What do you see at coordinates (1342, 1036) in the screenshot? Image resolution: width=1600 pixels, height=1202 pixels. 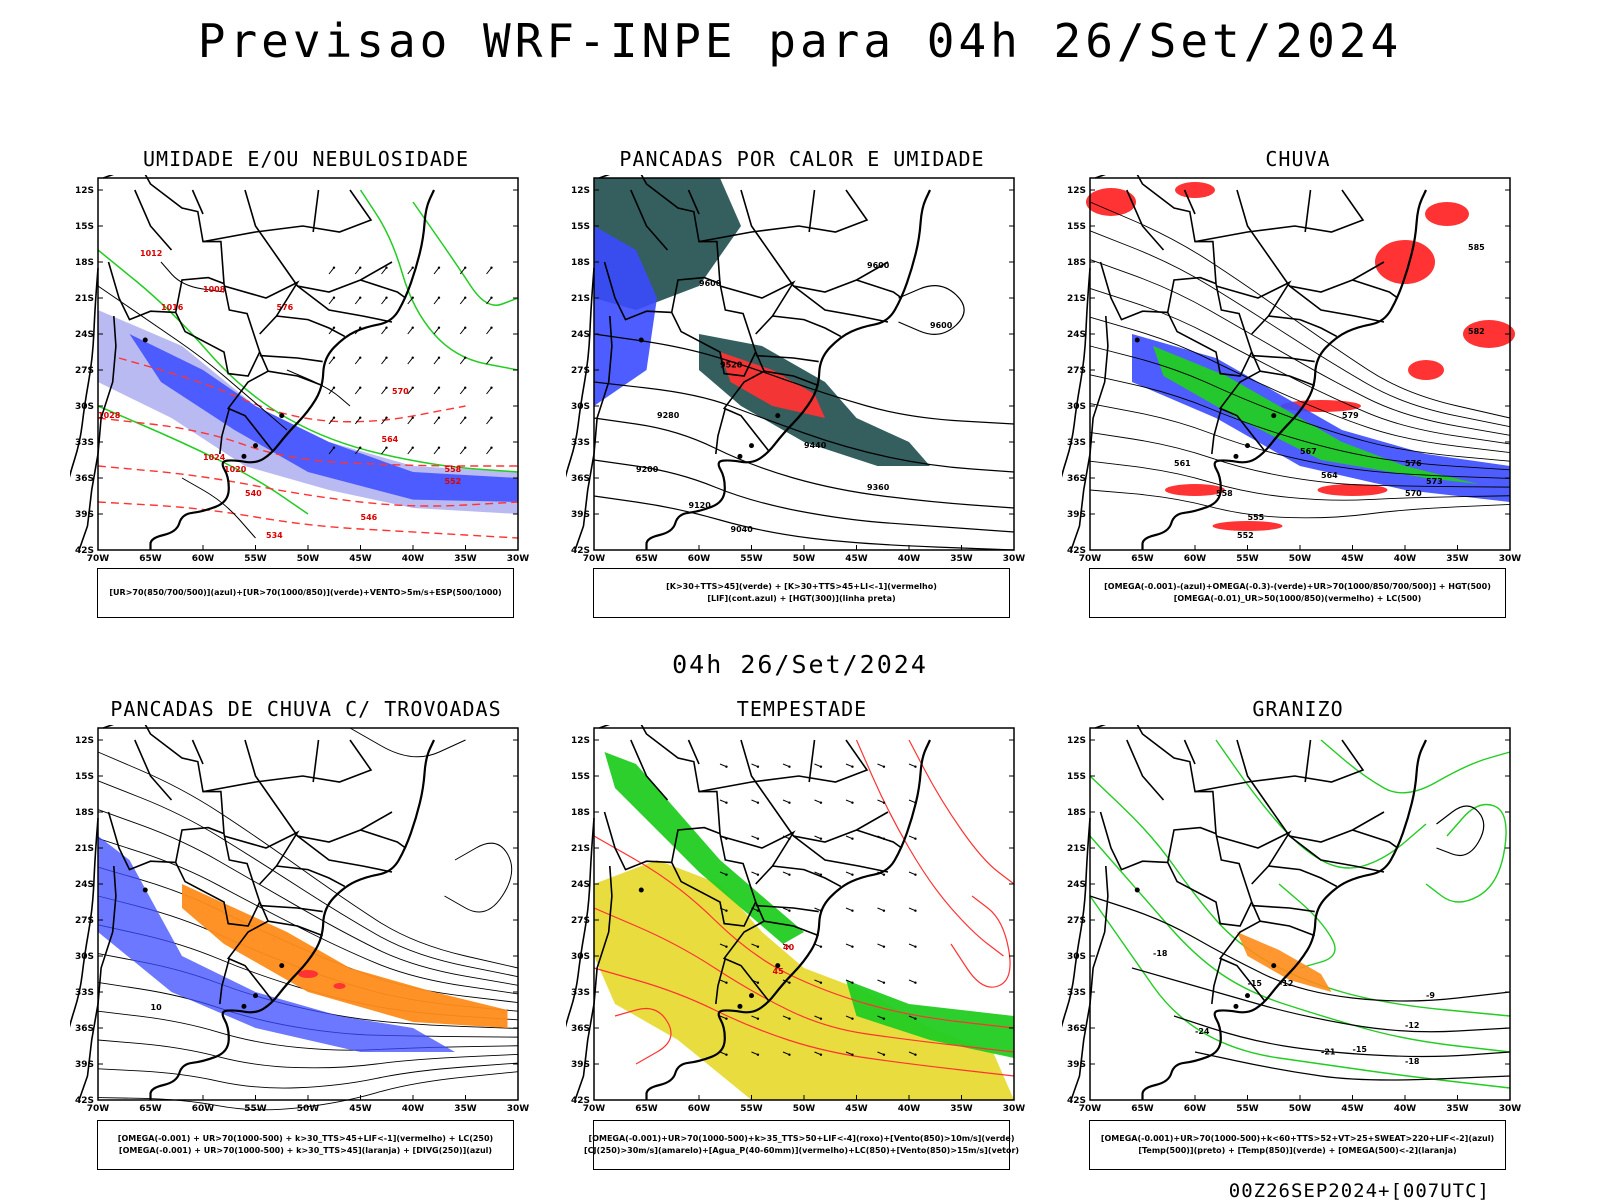 I see `temp500-black-contour` at bounding box center [1342, 1036].